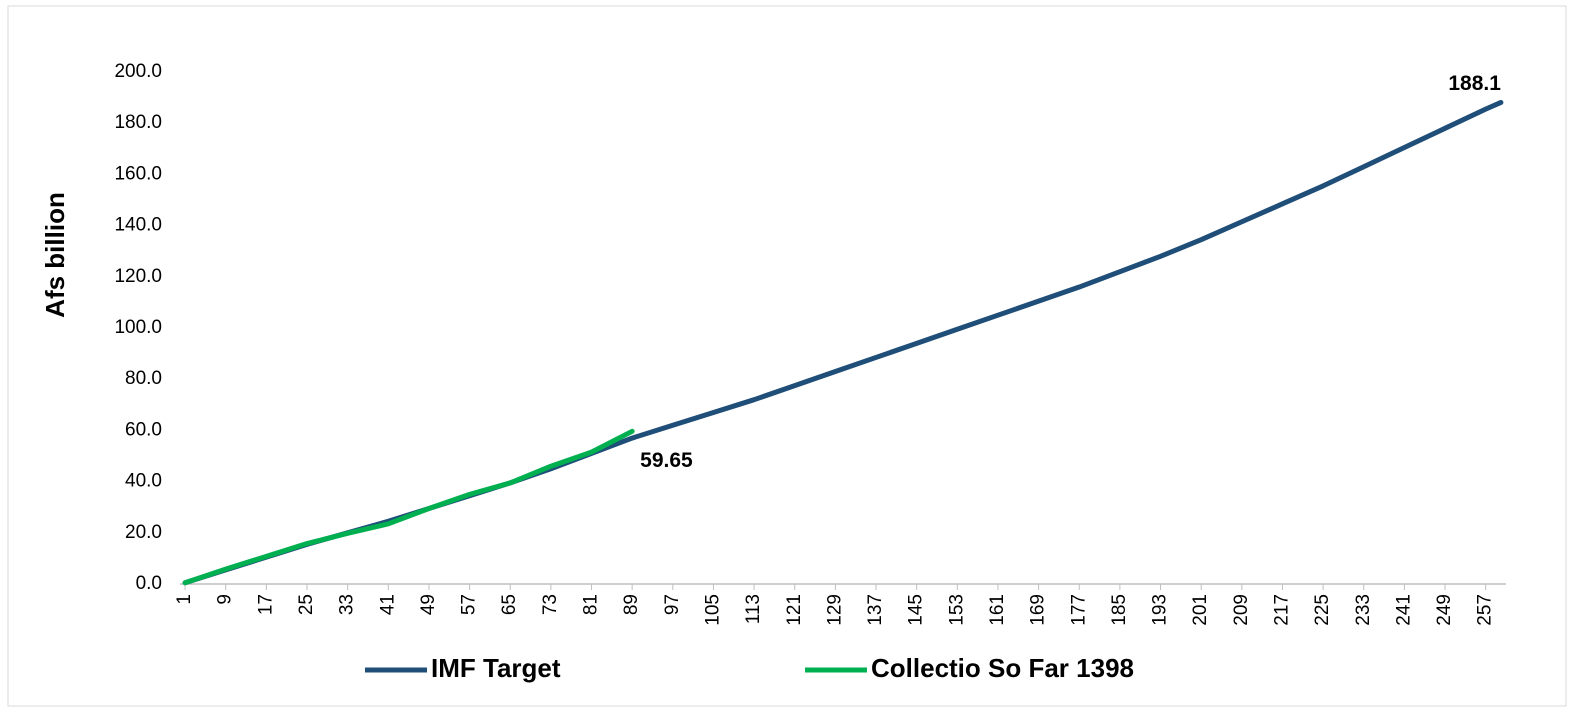 The width and height of the screenshot is (1576, 715). I want to click on x-tick-label: 185, so click(1119, 610).